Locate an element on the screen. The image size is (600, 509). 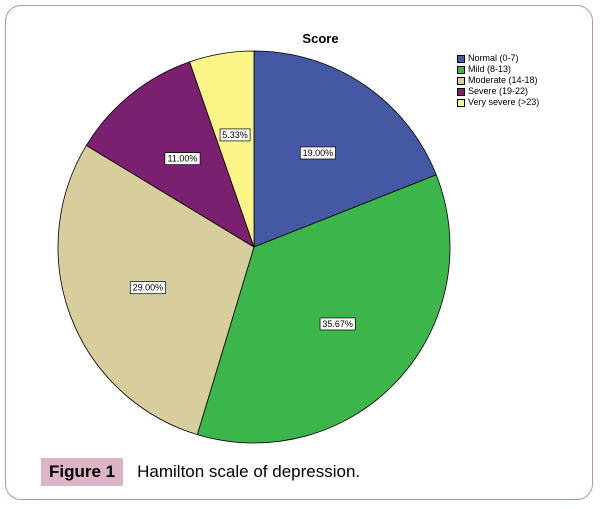
figure-caption-text: Hamilton scale of depression. is located at coordinates (249, 471).